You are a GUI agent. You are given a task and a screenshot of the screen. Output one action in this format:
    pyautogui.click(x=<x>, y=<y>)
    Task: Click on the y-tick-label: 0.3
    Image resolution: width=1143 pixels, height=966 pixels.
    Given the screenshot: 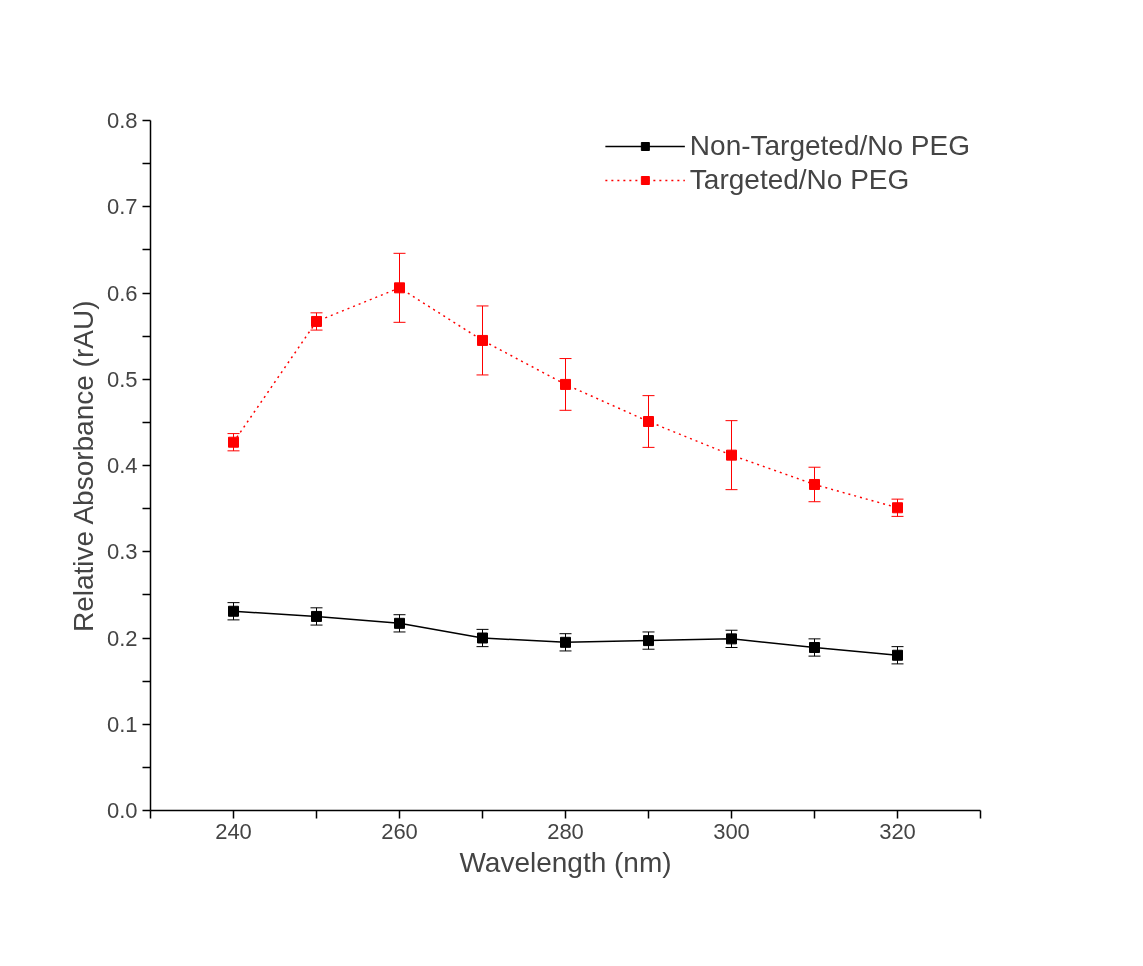 What is the action you would take?
    pyautogui.click(x=122, y=552)
    